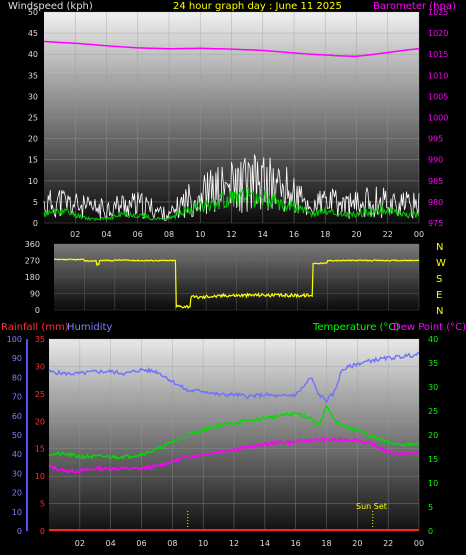 This screenshot has width=466, height=555. I want to click on wind-tick-label: 50, so click(33, 12).